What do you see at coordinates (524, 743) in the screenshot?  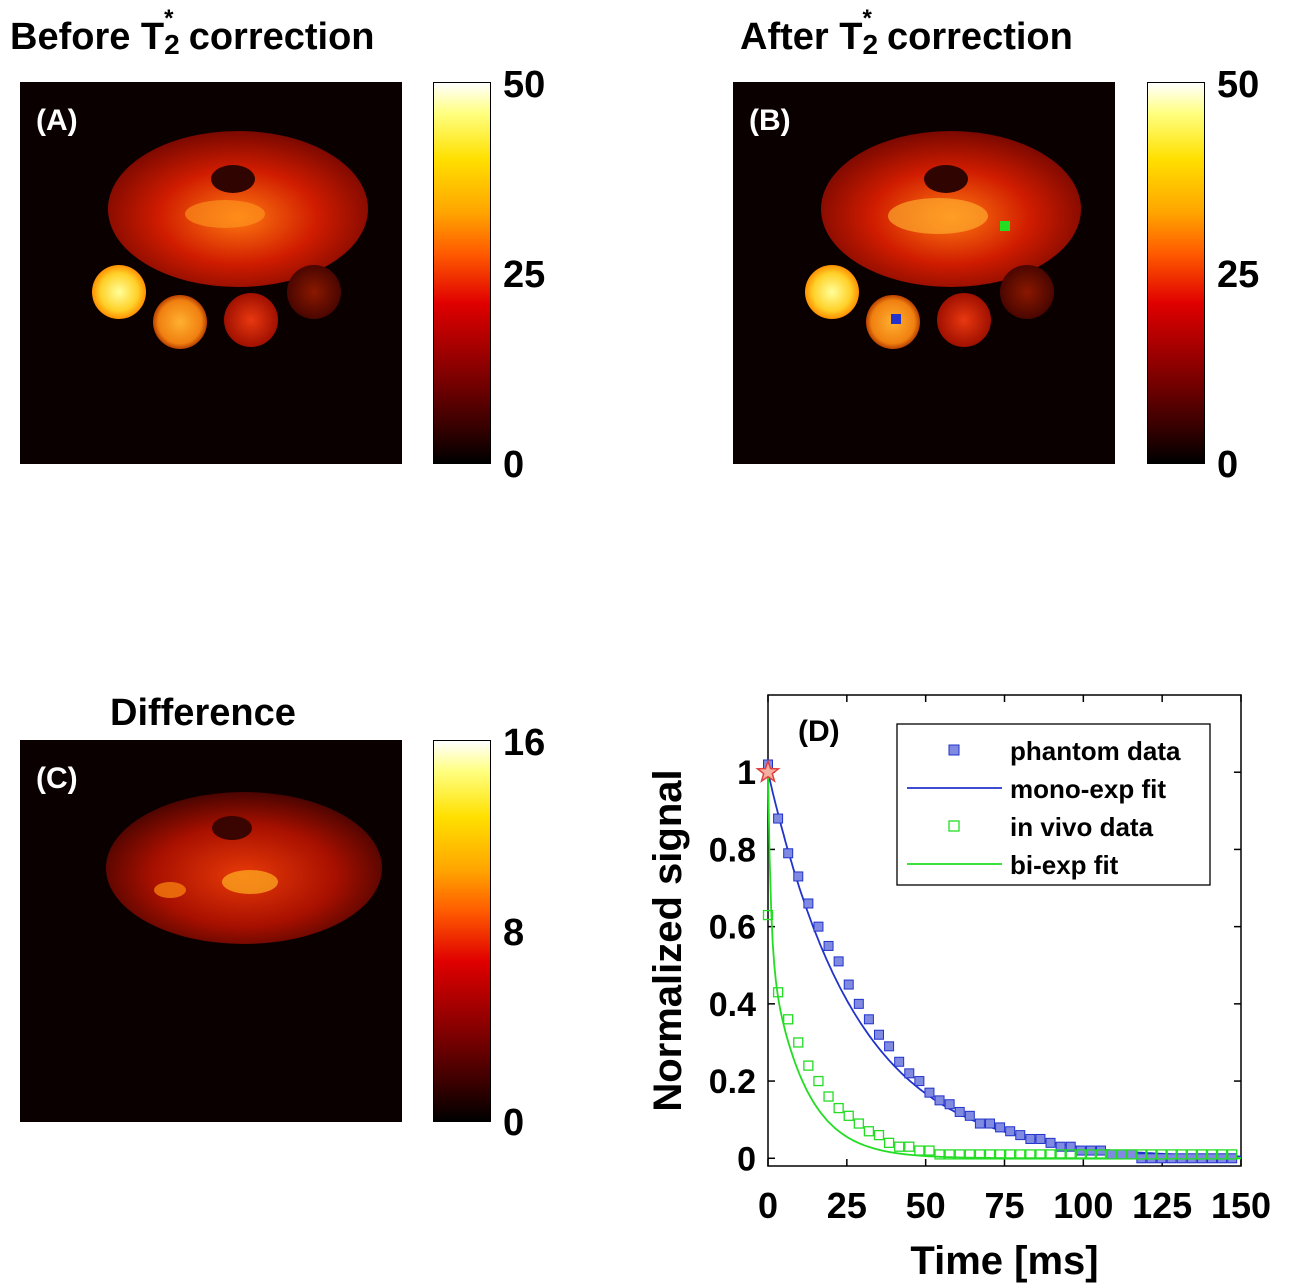 I see `panel-c-cbar-tick-max: 16` at bounding box center [524, 743].